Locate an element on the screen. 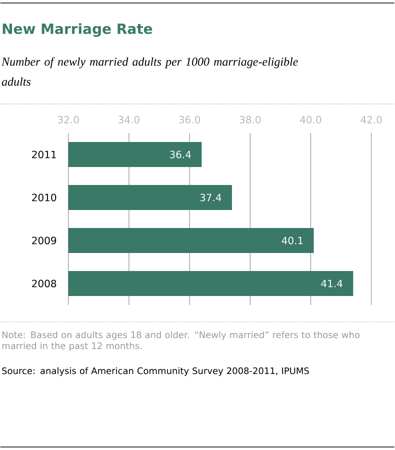 The height and width of the screenshot is (450, 395). y-tick-label: 2008 is located at coordinates (44, 284).